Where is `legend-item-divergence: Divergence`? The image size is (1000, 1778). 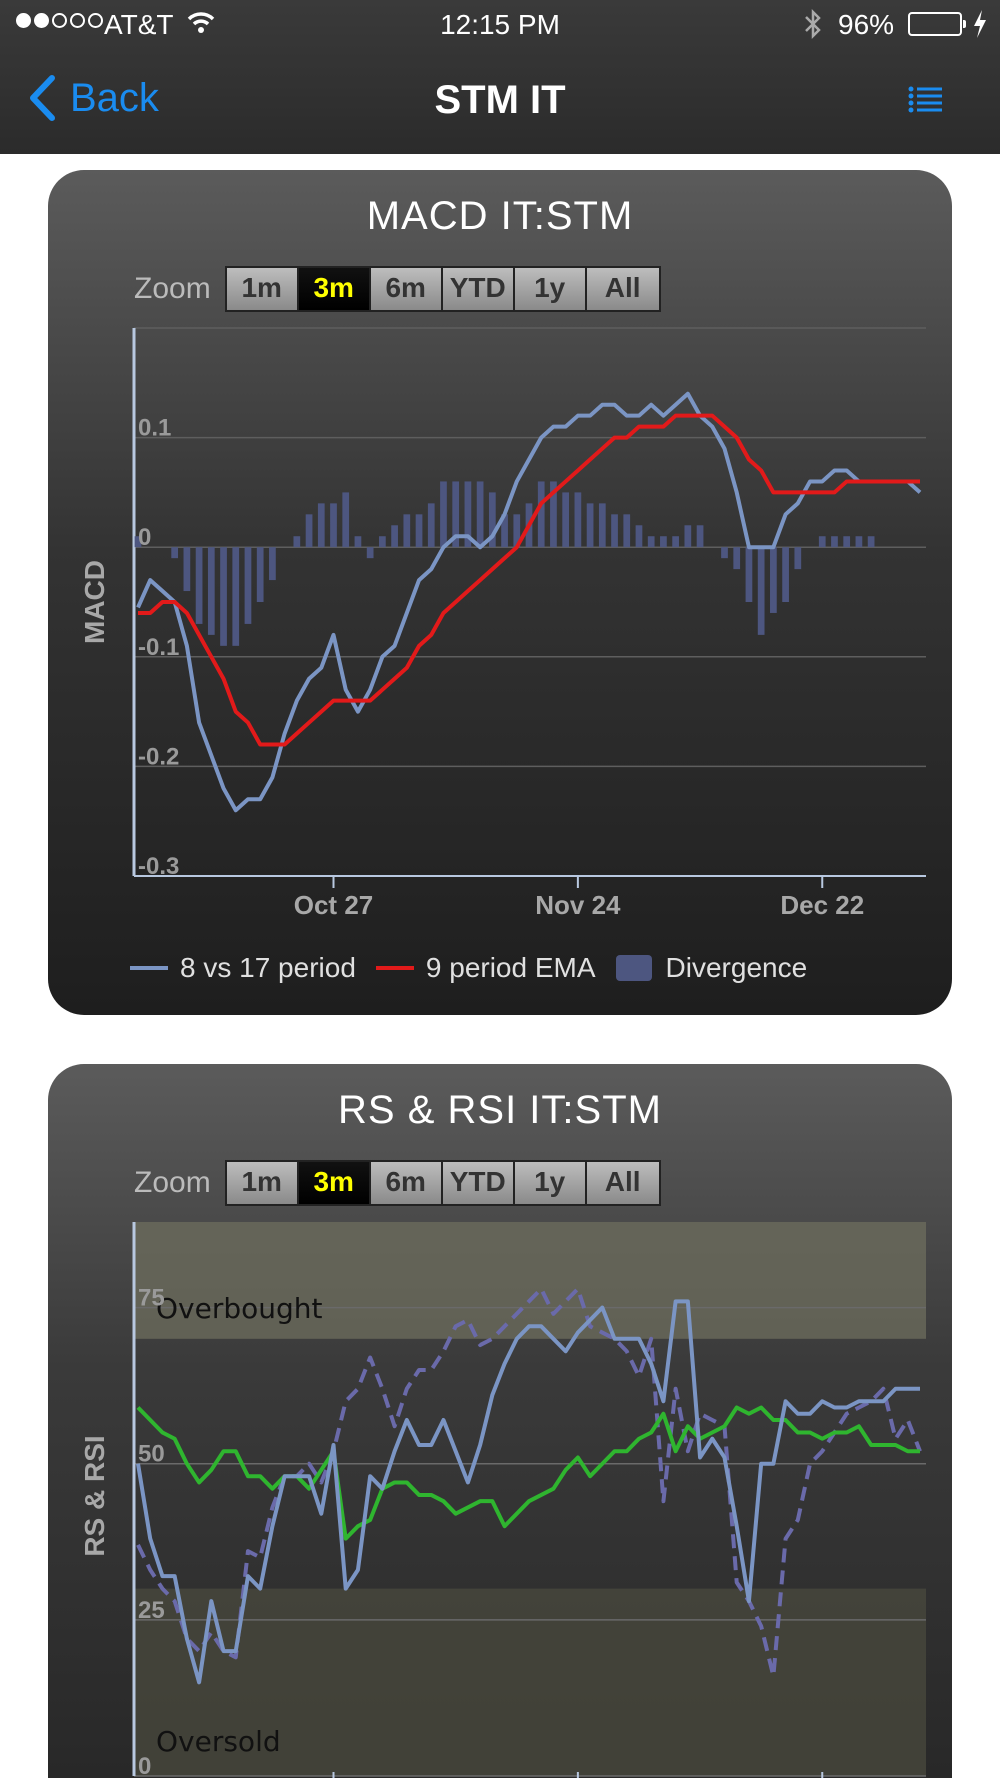 legend-item-divergence: Divergence is located at coordinates (711, 968).